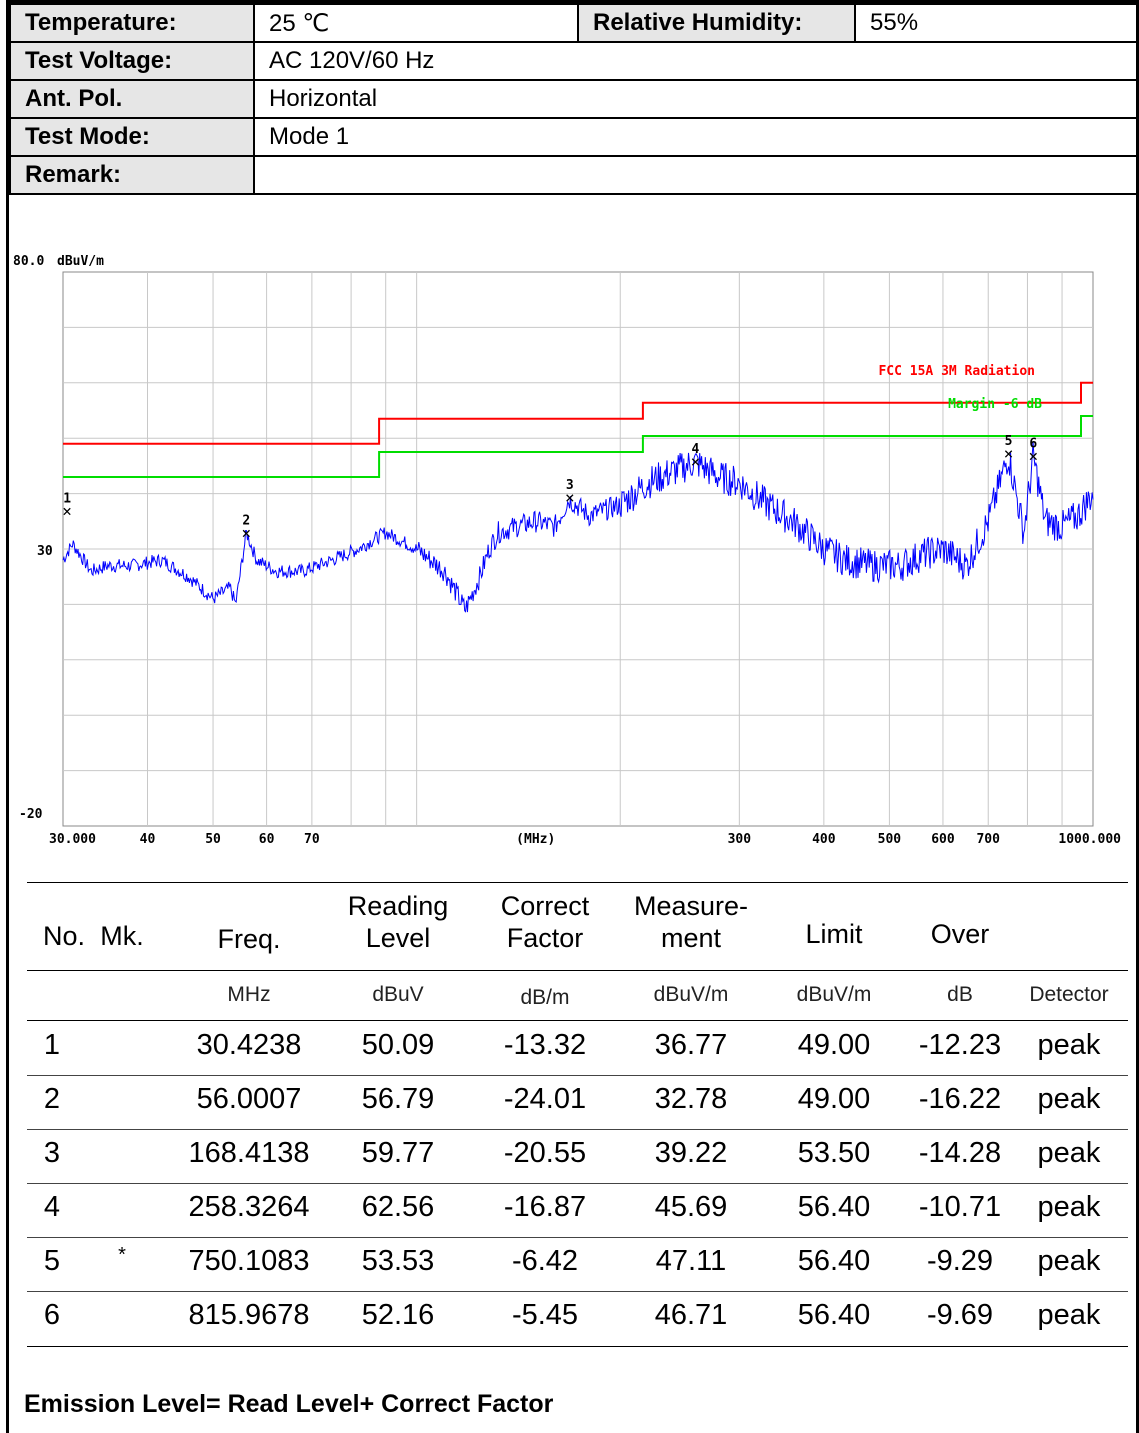 This screenshot has height=1433, width=1139. Describe the element at coordinates (52, 1207) in the screenshot. I see `cell-no: 4` at that location.